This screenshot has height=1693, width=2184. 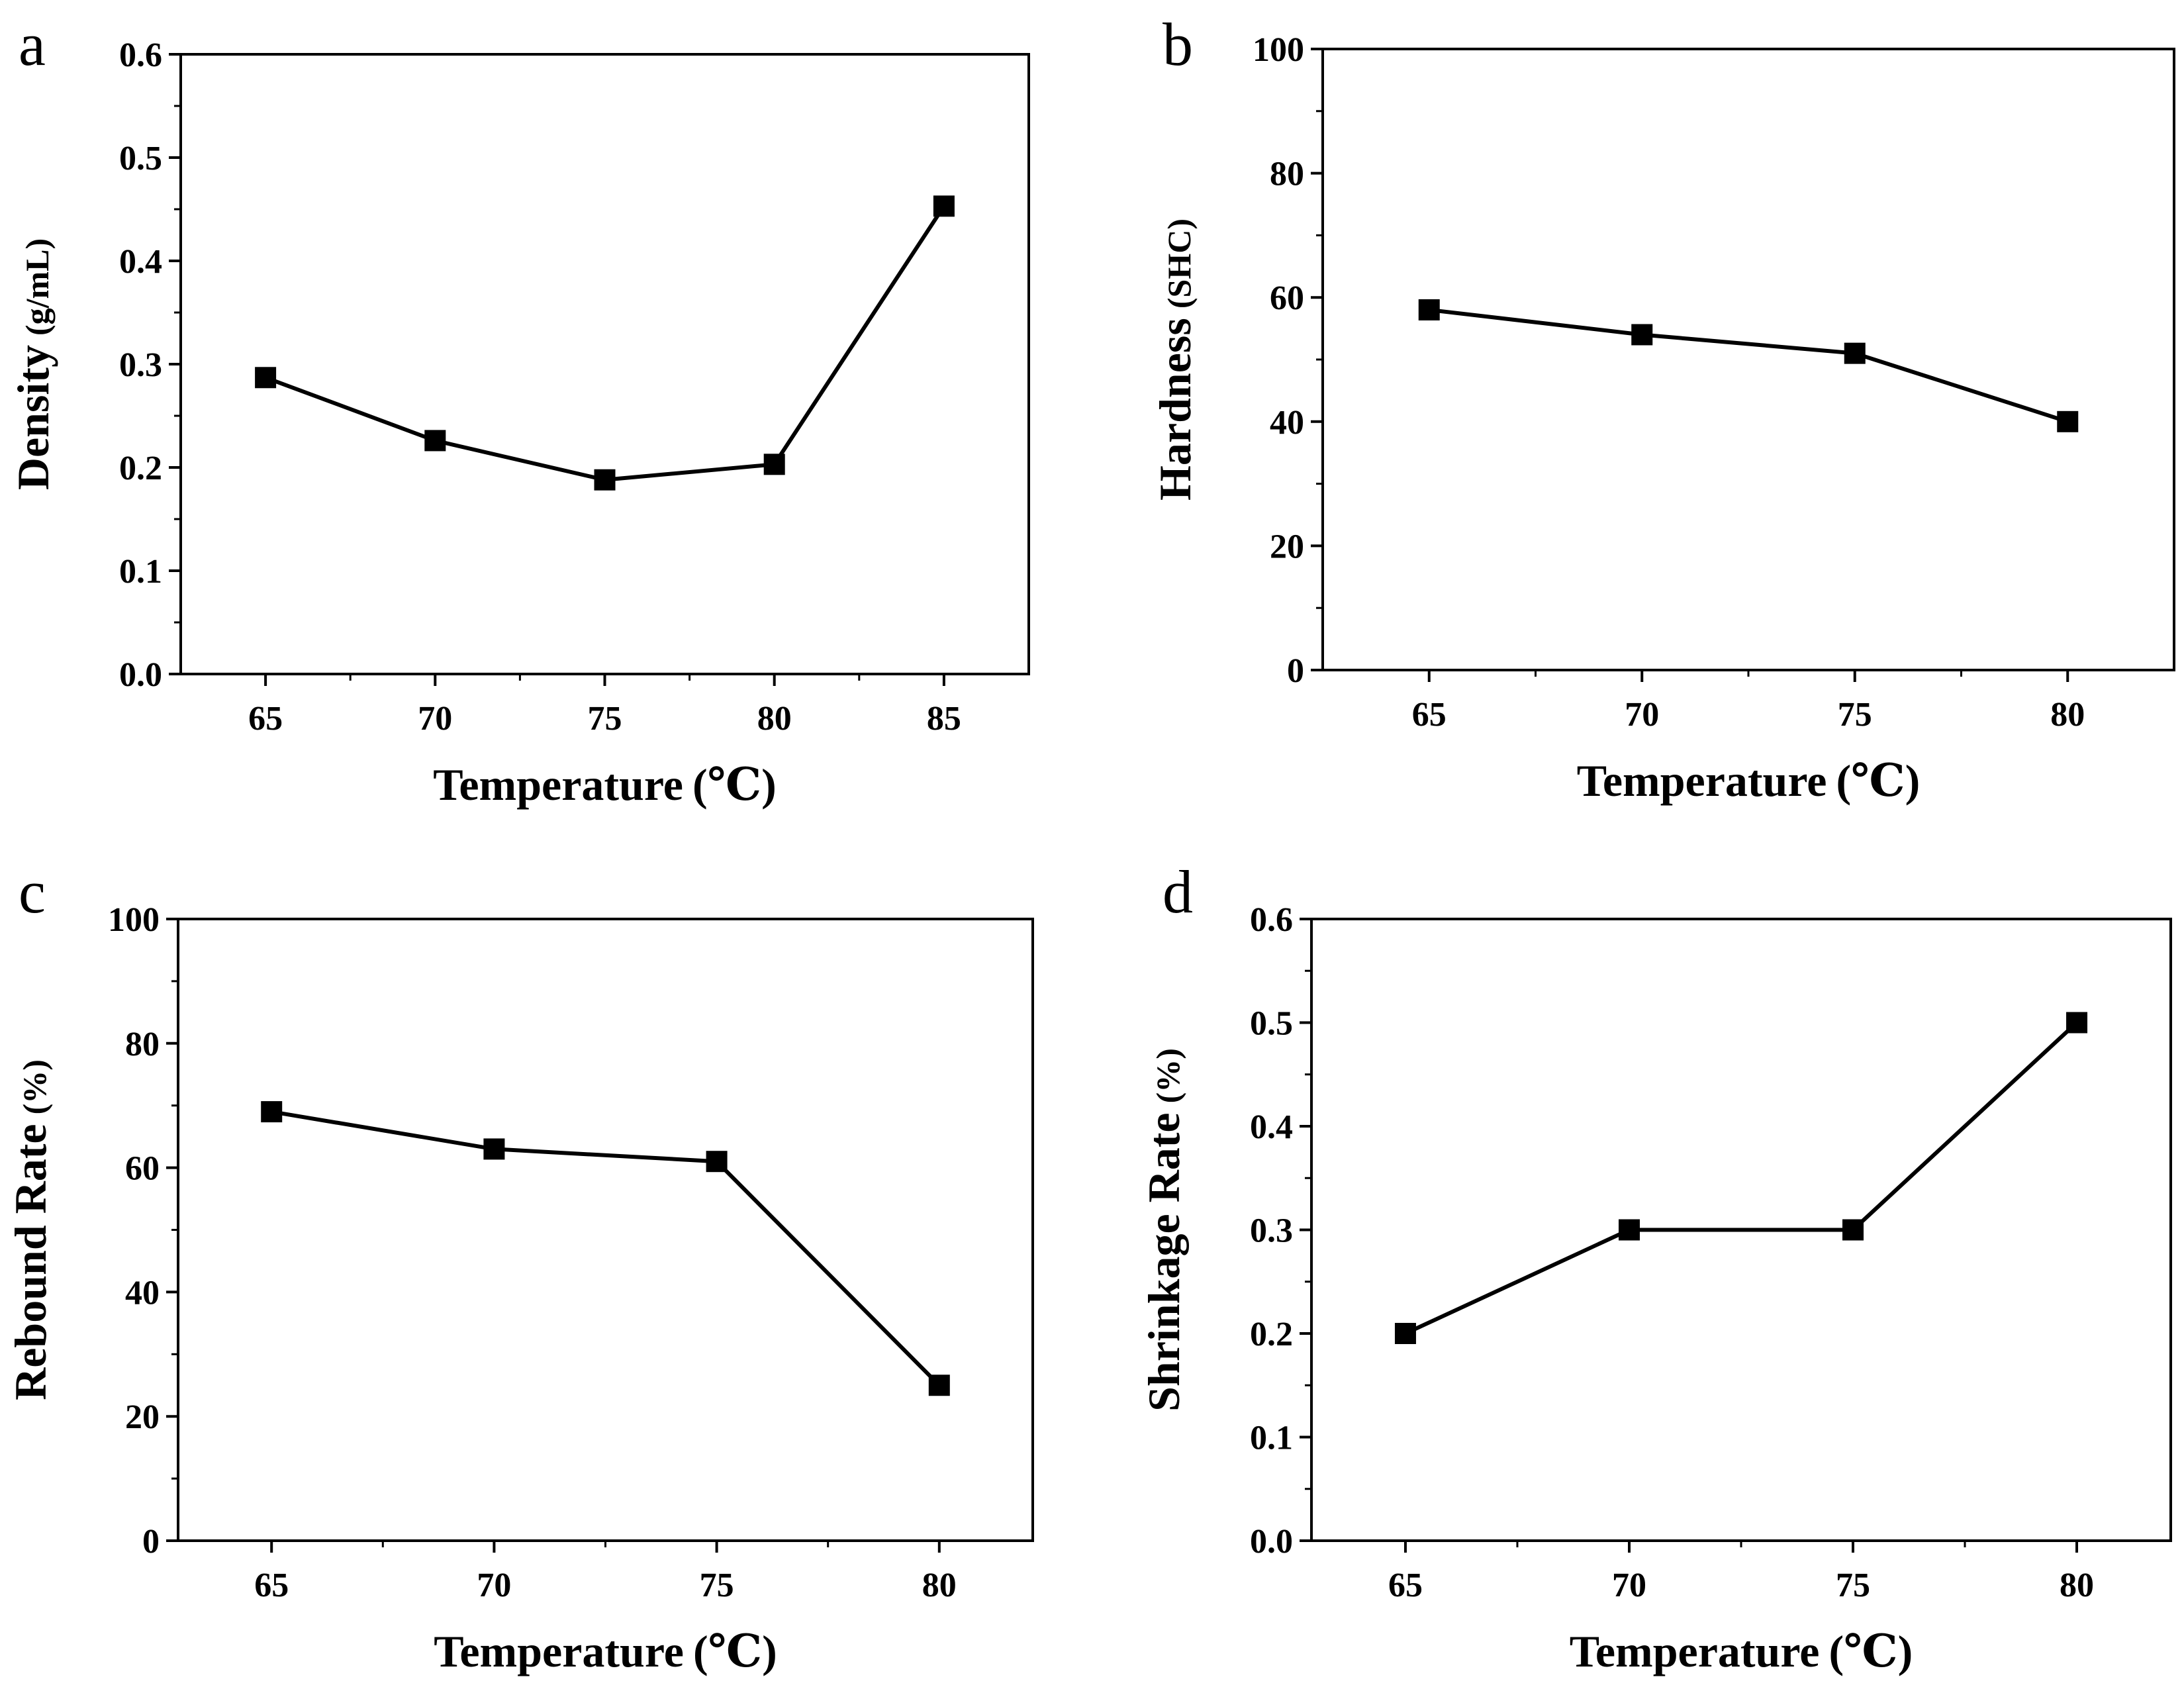 I want to click on panel-letter: a, so click(x=32, y=44).